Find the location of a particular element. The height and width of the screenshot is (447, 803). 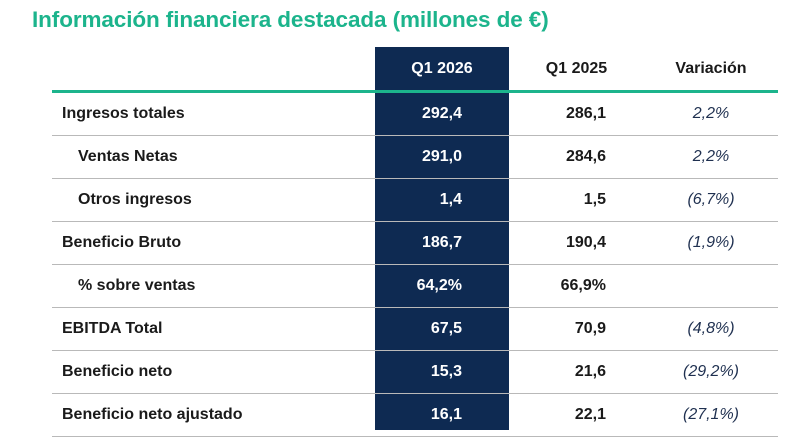

cell-variation: (27,1%) is located at coordinates (711, 415).